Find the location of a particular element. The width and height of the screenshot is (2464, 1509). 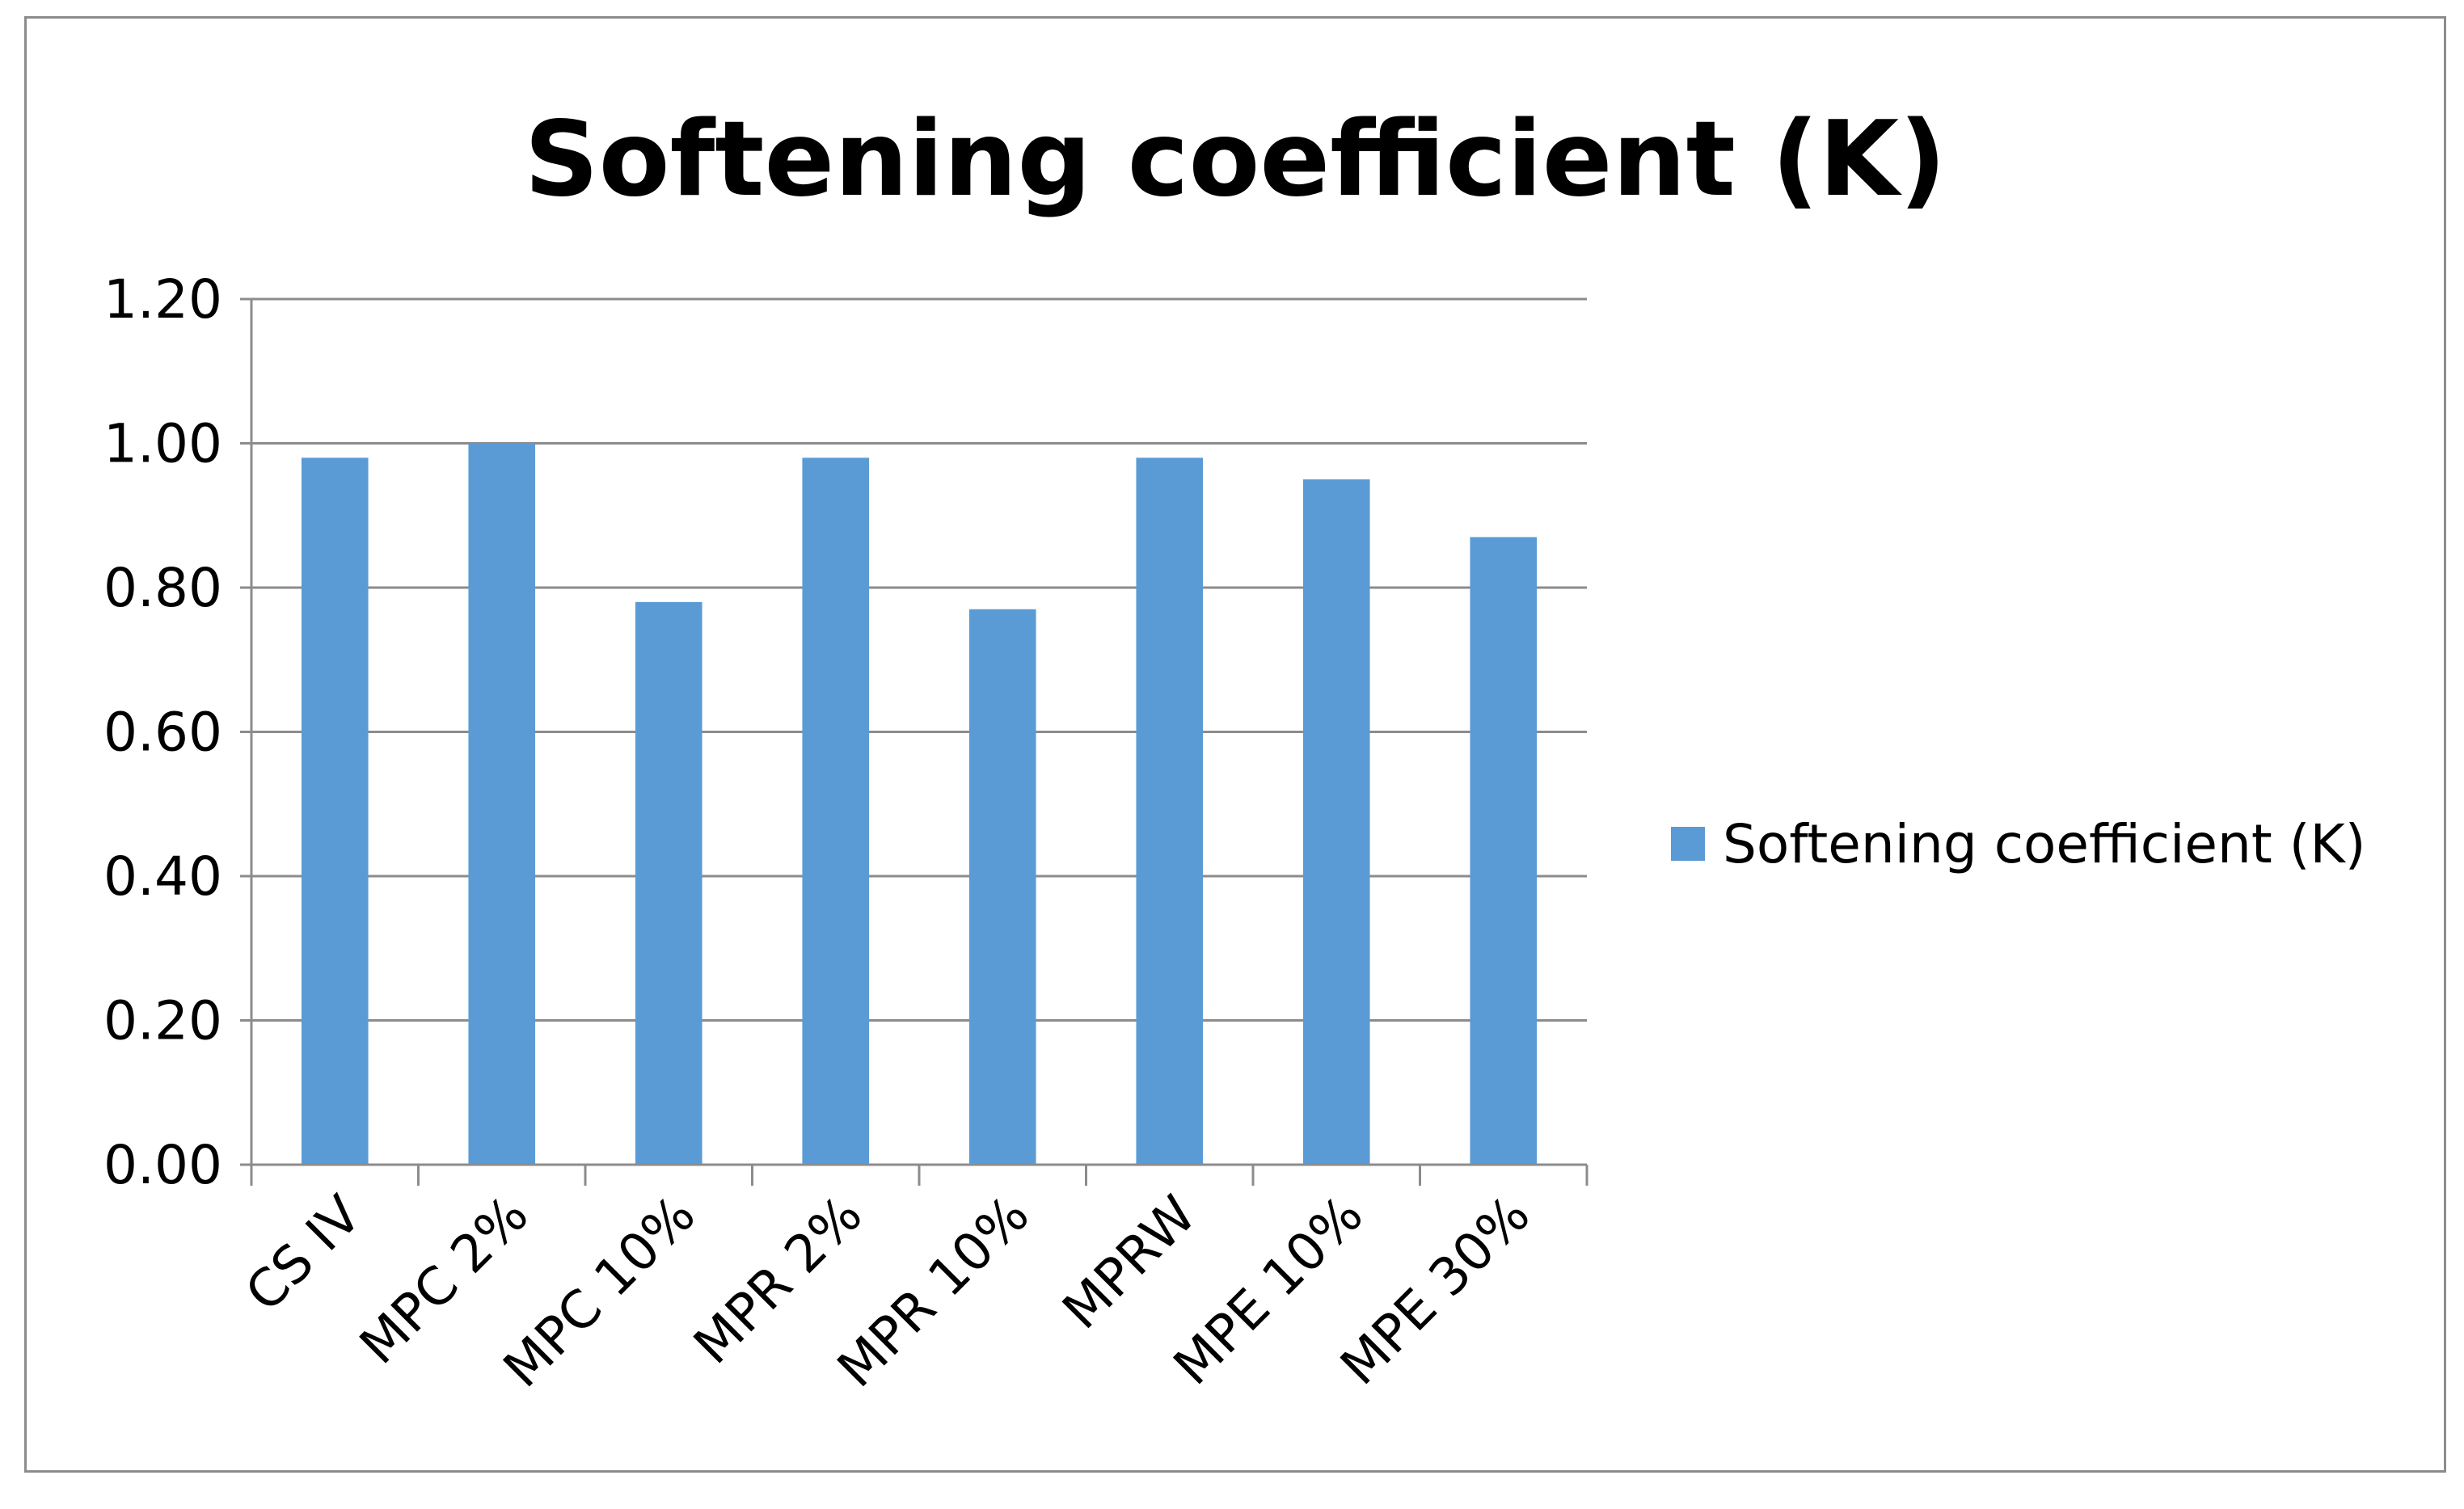

chart-title: Softening coefficient (K) is located at coordinates (1235, 159).